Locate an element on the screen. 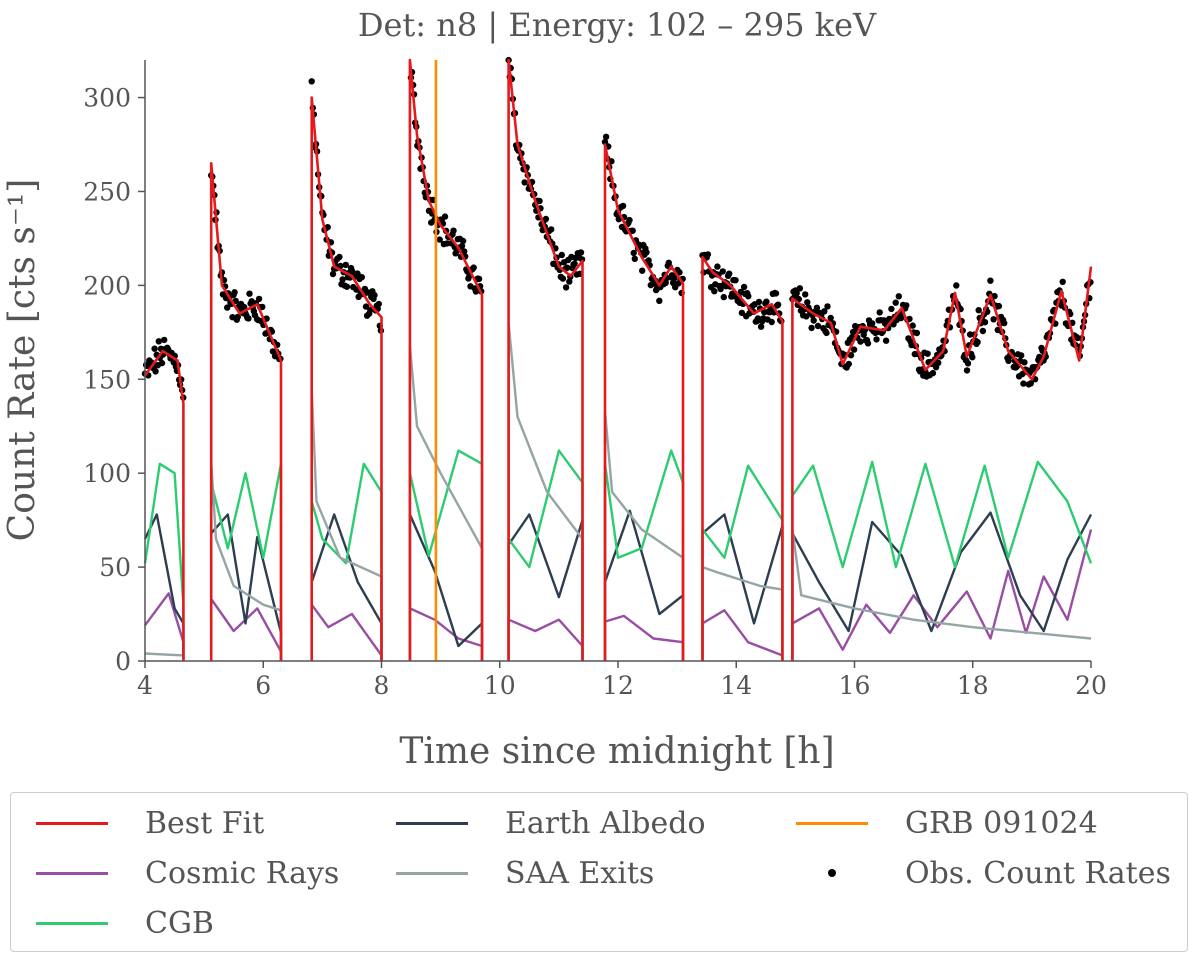  legend-label: Best Fit is located at coordinates (205, 823).